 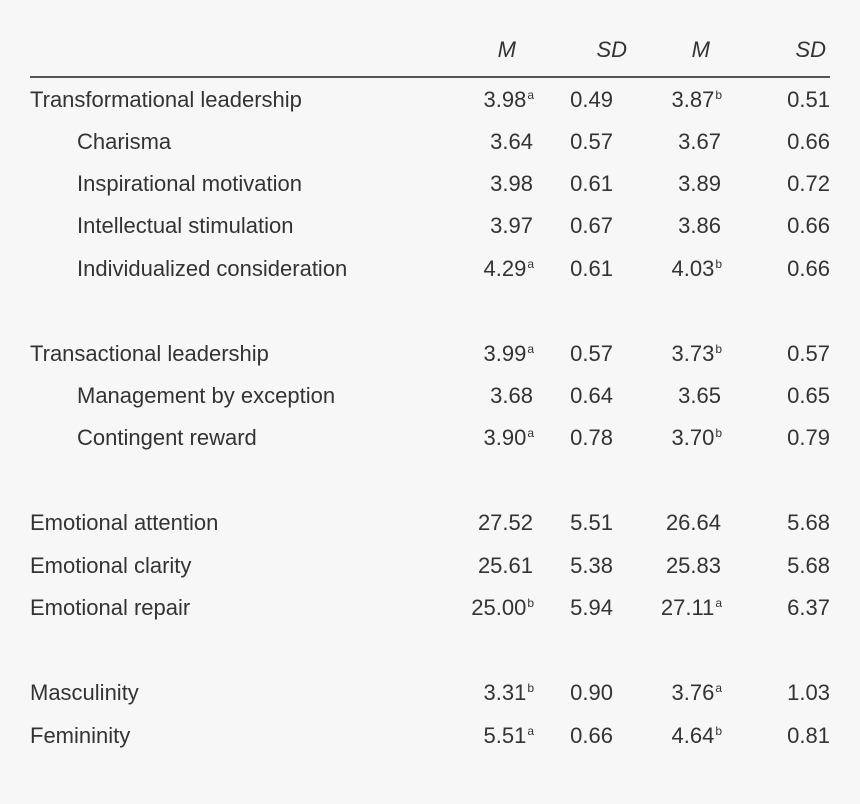 I want to click on mean-2: 3.65, so click(x=699, y=395).